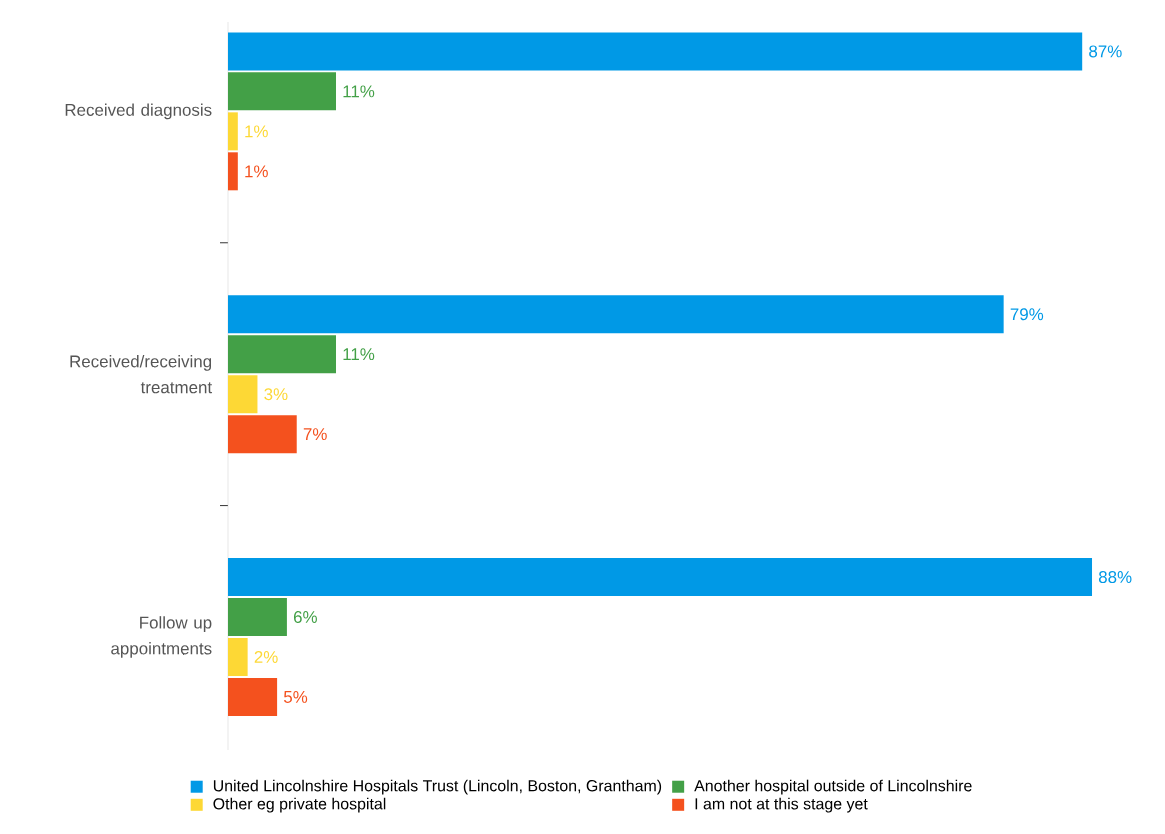 Image resolution: width=1165 pixels, height=834 pixels. What do you see at coordinates (437, 787) in the screenshot?
I see `legend-label: United Lincolnshire Hospitals Trust (Lincoln, Boston, Grantham)` at bounding box center [437, 787].